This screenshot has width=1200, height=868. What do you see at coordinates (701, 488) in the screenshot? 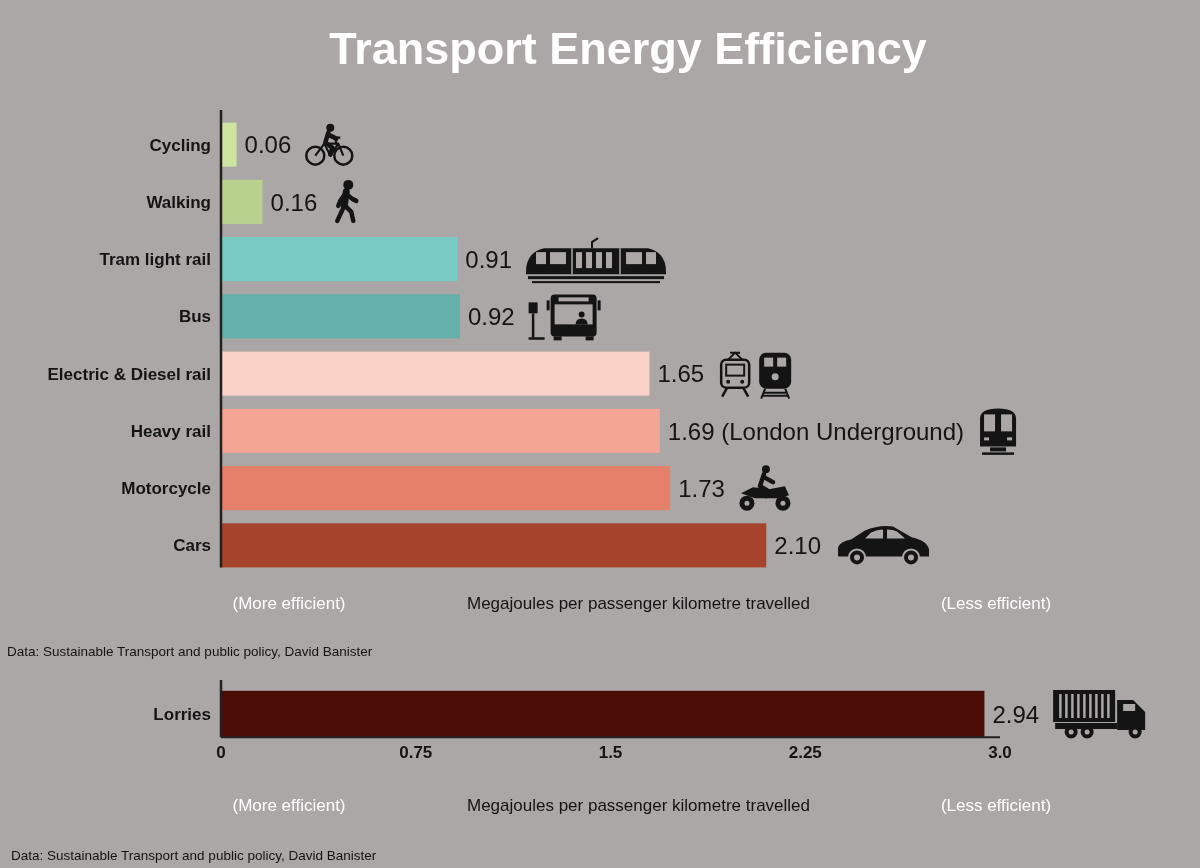
I see `data-label: 1.73` at bounding box center [701, 488].